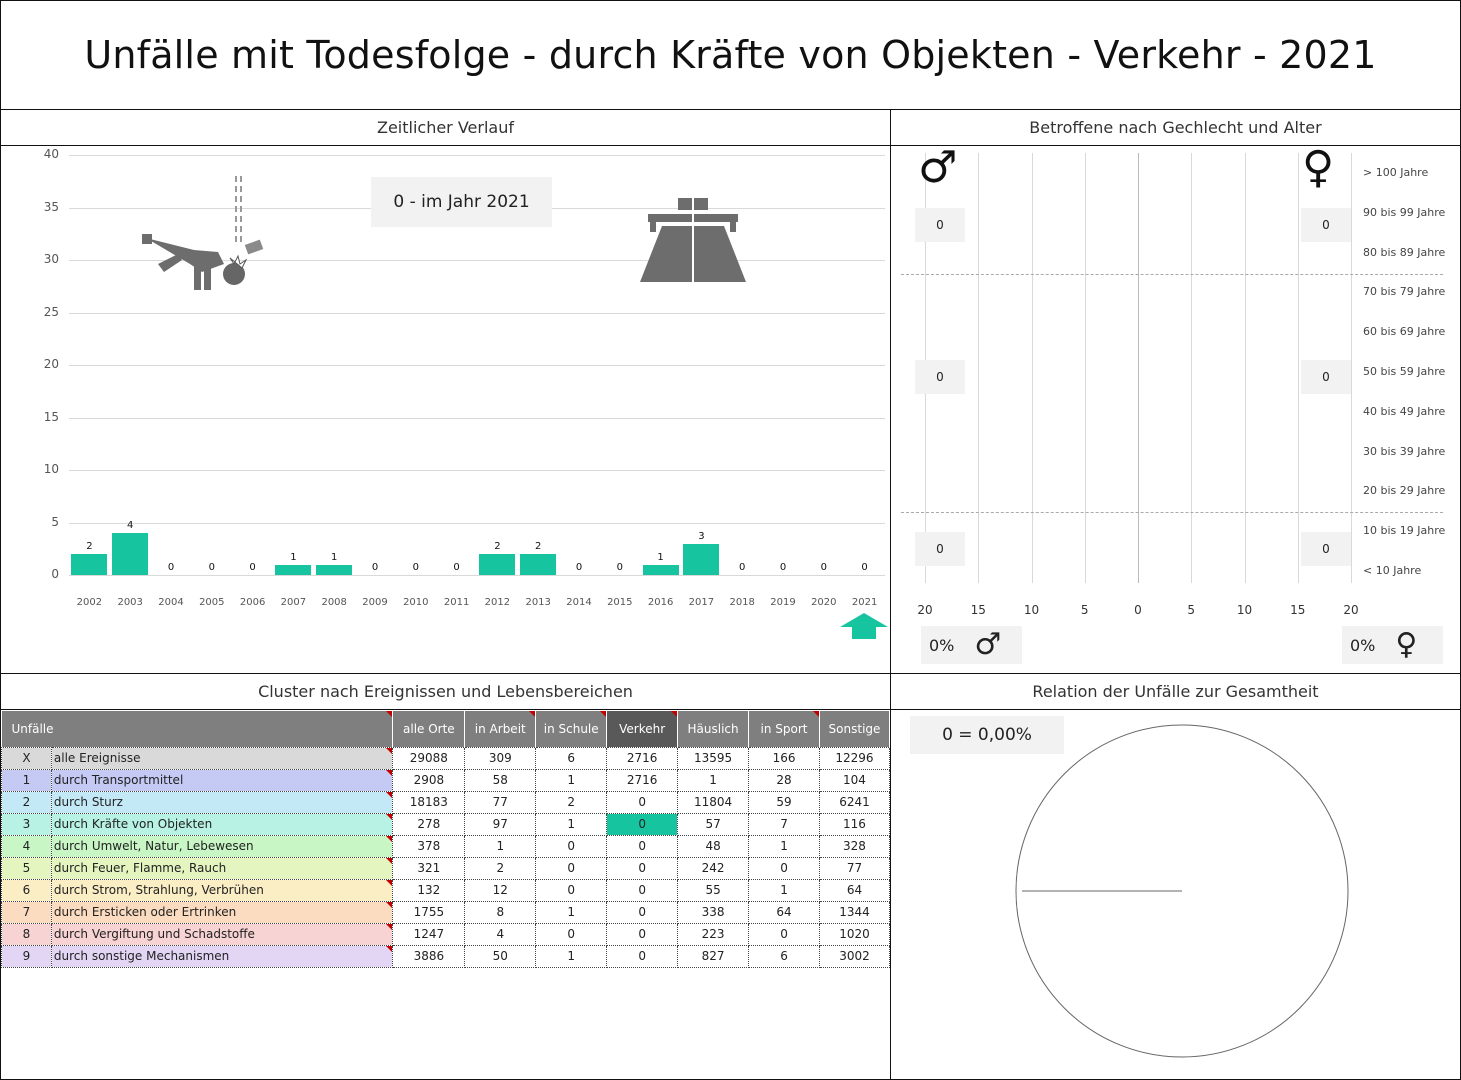 The height and width of the screenshot is (1080, 1461). I want to click on value-cell: 48, so click(713, 846).